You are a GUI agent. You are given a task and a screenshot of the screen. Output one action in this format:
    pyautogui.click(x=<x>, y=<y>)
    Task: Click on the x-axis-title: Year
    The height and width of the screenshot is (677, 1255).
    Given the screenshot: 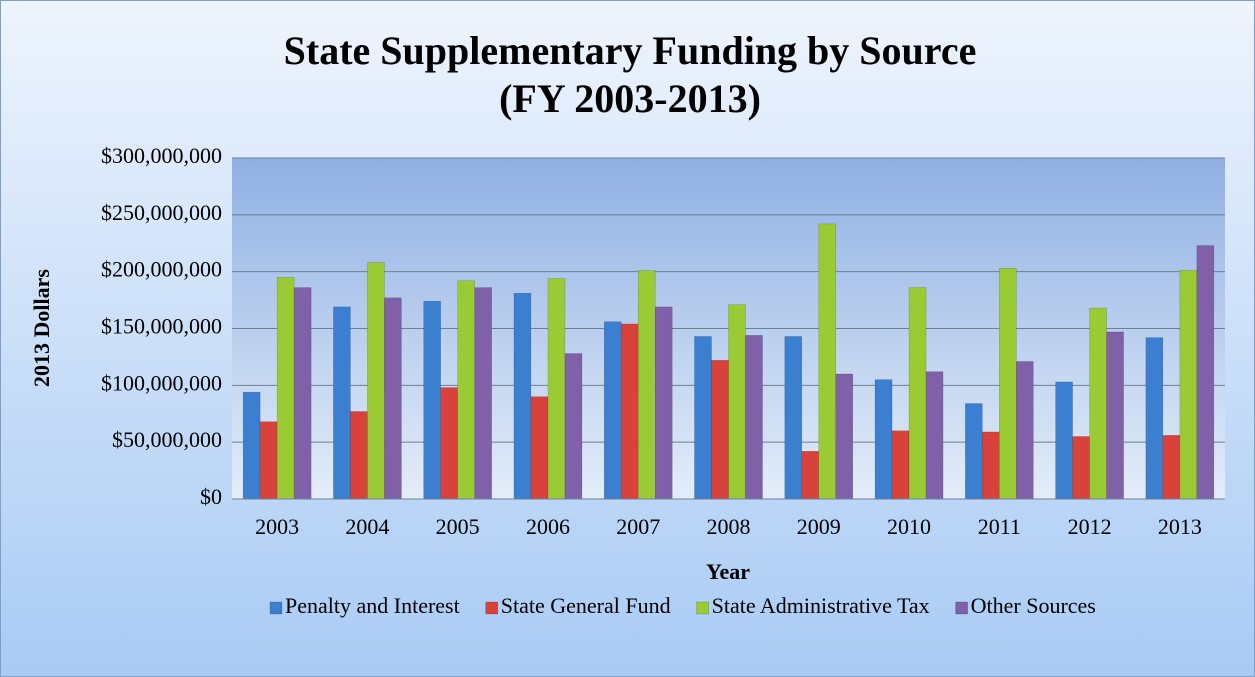 What is the action you would take?
    pyautogui.click(x=728, y=571)
    